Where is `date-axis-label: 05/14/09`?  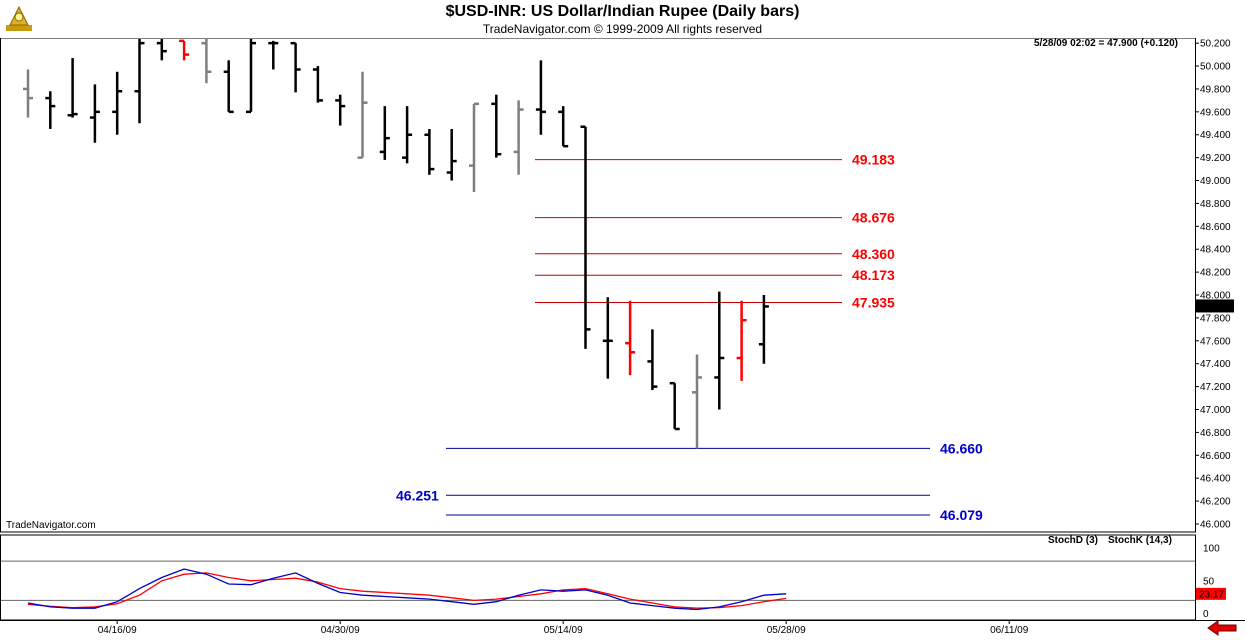
date-axis-label: 05/14/09 is located at coordinates (563, 630).